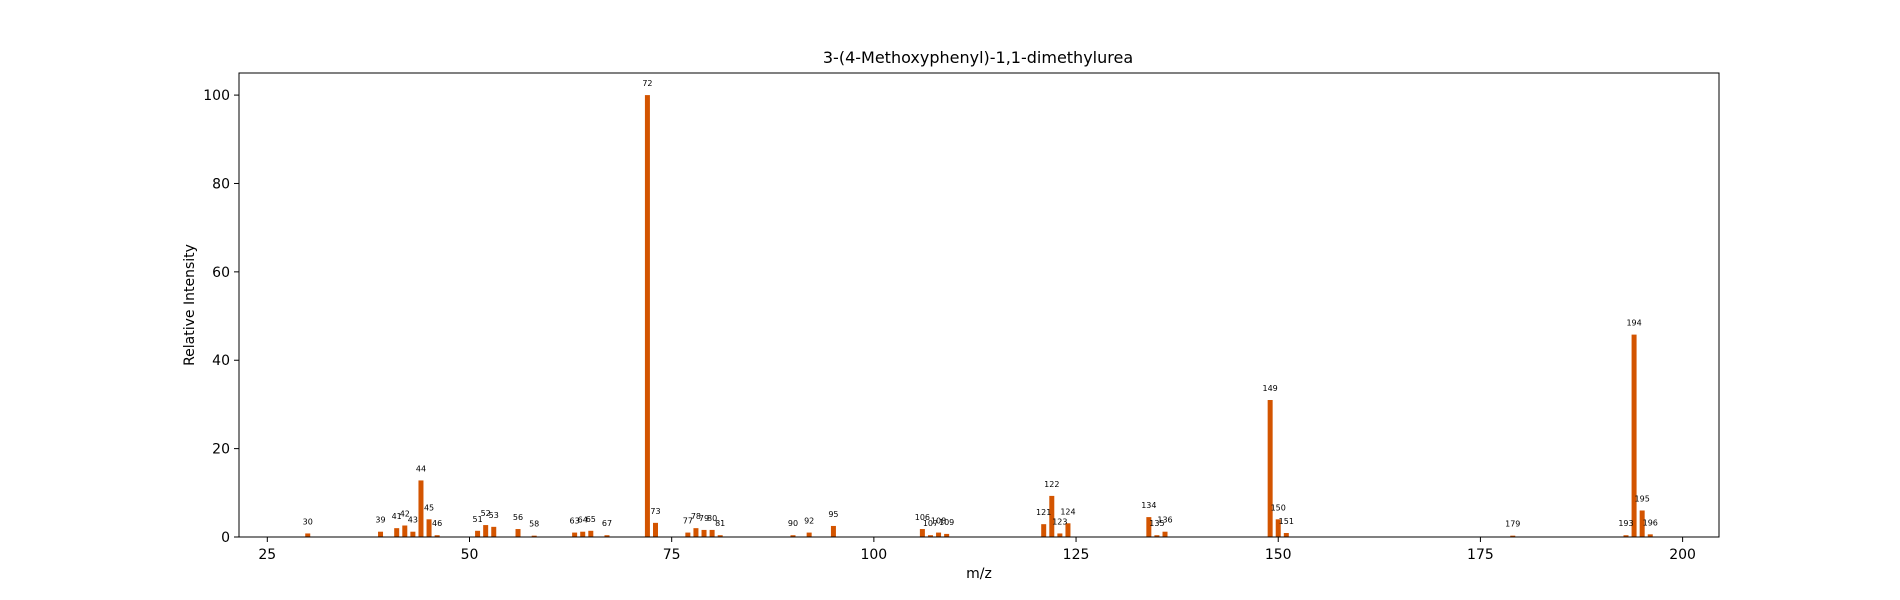 Image resolution: width=1900 pixels, height=600 pixels. Describe the element at coordinates (1076, 555) in the screenshot. I see `x-tick-label: 125` at that location.